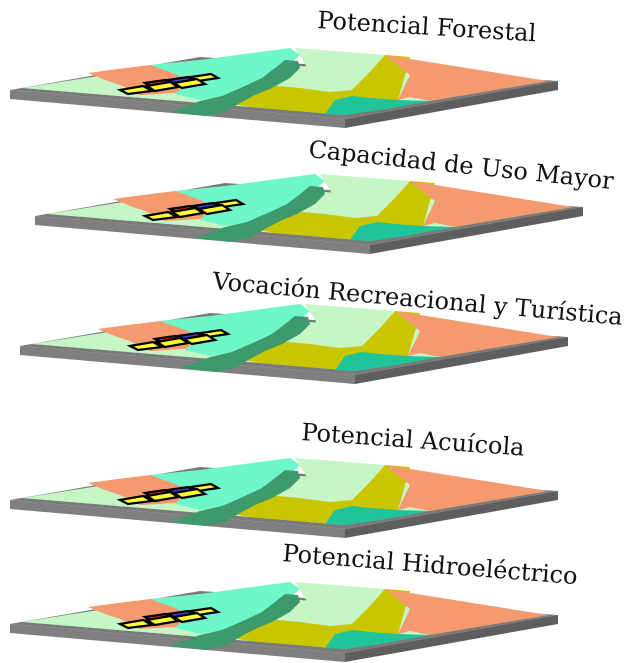 The width and height of the screenshot is (630, 663). I want to click on layer-title-1: Potencial Forestal, so click(427, 26).